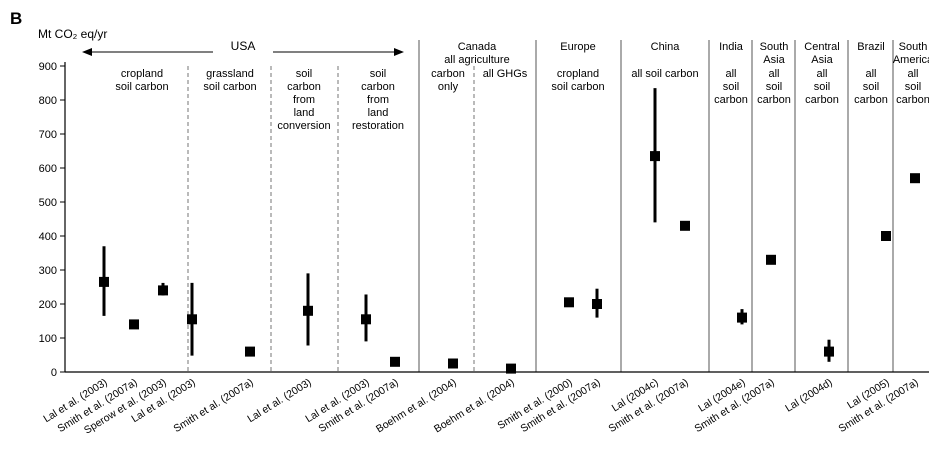 This screenshot has width=929, height=454. I want to click on y-tick-label: 0, so click(54, 373).